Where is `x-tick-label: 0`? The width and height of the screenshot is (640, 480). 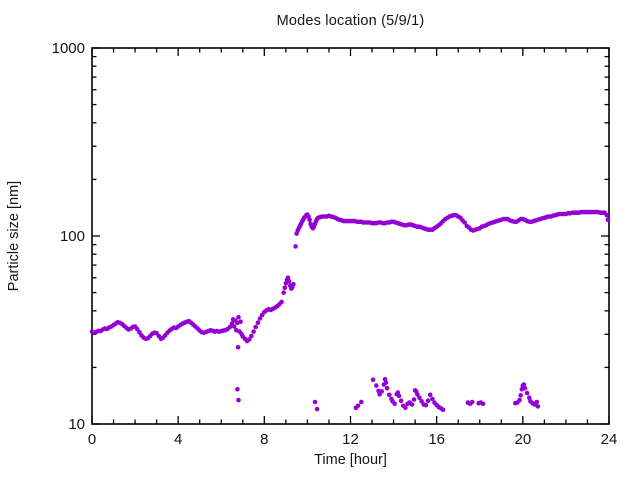
x-tick-label: 0 is located at coordinates (92, 439).